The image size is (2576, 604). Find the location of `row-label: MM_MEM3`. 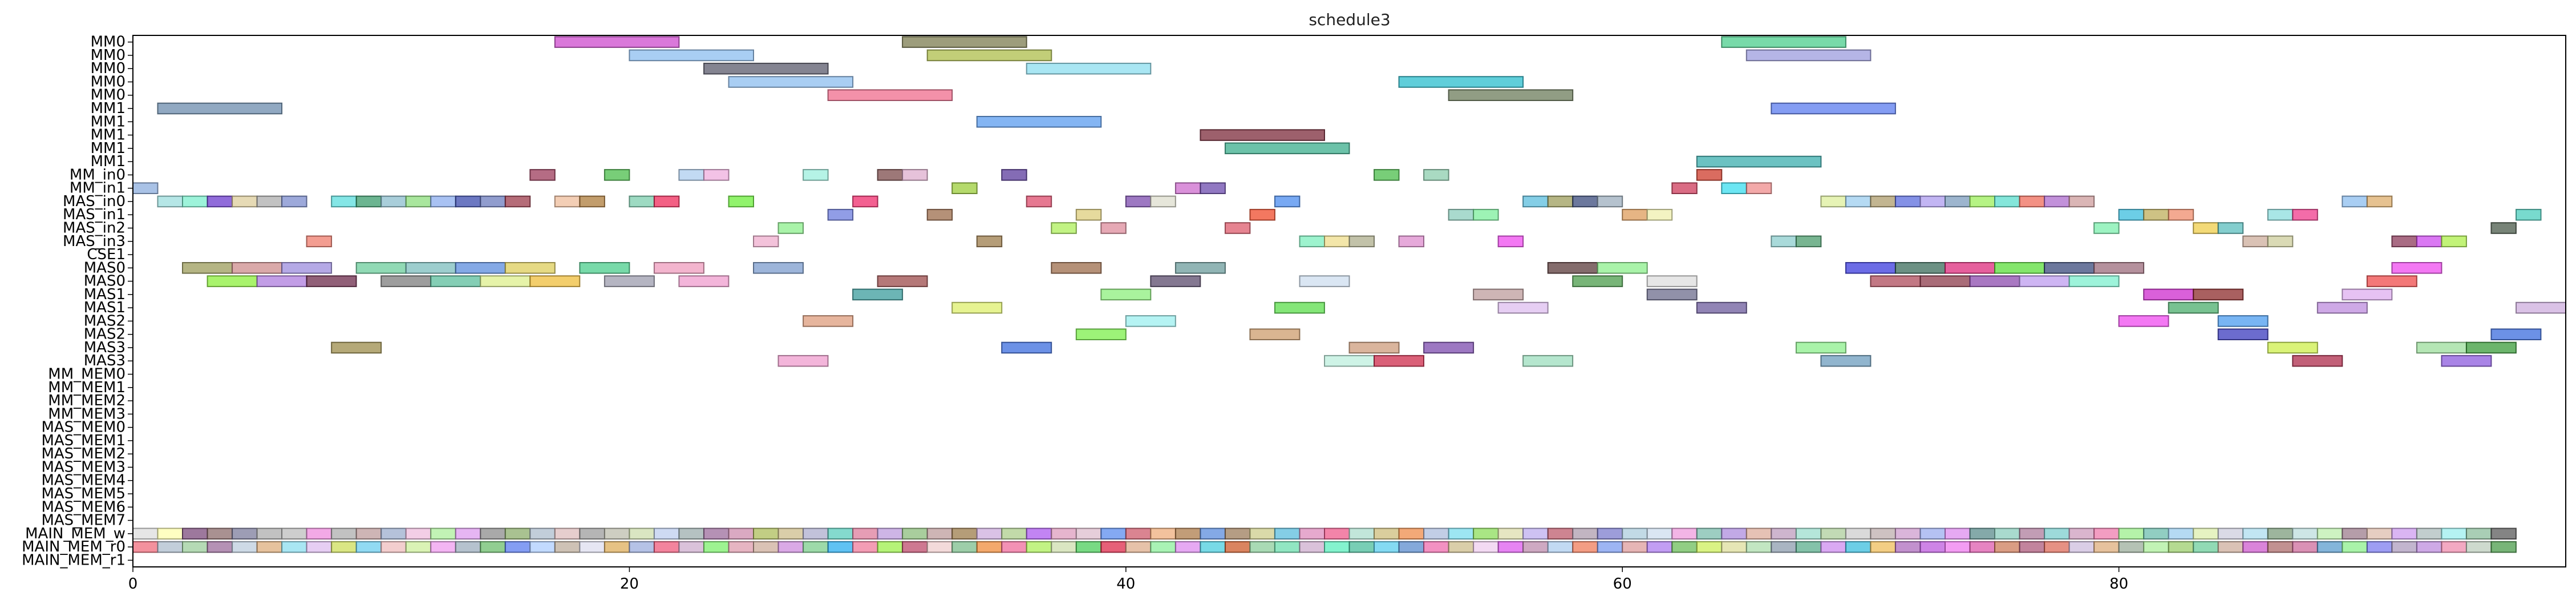

row-label: MM_MEM3 is located at coordinates (86, 413).